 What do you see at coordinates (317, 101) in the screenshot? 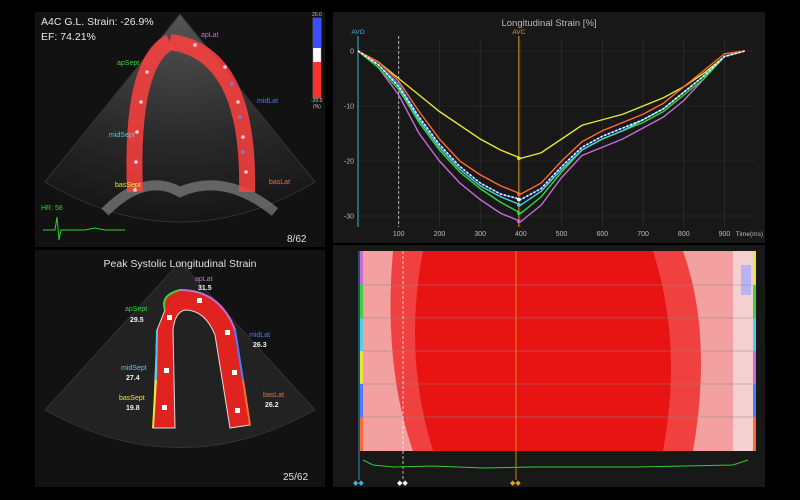
I see `scale-min-label: -20.0` at bounding box center [317, 101].